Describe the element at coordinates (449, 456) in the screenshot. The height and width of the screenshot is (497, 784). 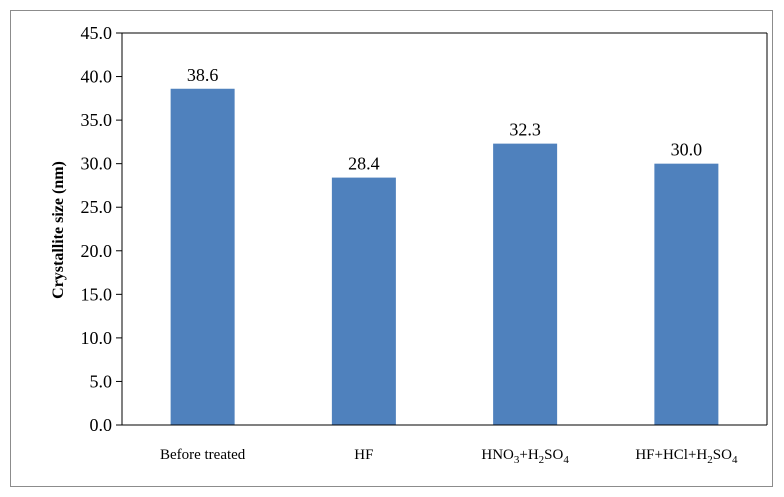
I see `x-axis-labels: Before treated HF HNO3+H2SO4 HF+HCl+H2SO4` at that location.